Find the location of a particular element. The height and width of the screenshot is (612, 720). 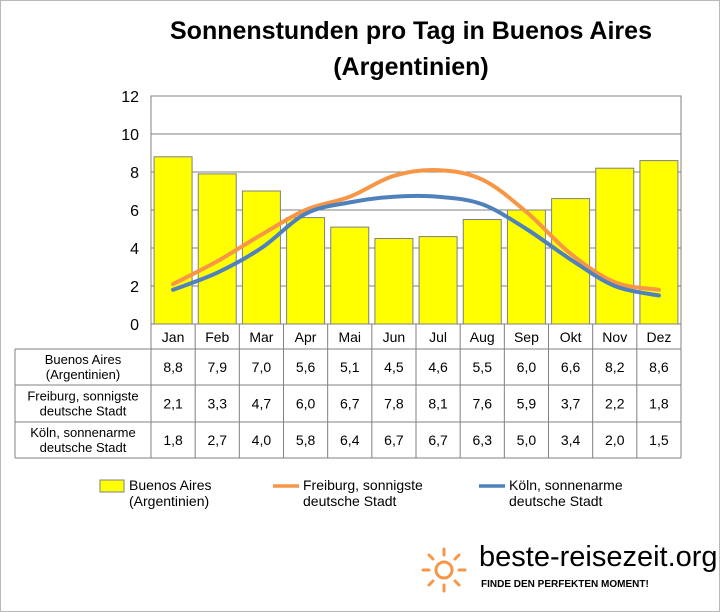

legend-item-koeln: Köln, sonnenarme deutsche Stadt is located at coordinates (551, 493).